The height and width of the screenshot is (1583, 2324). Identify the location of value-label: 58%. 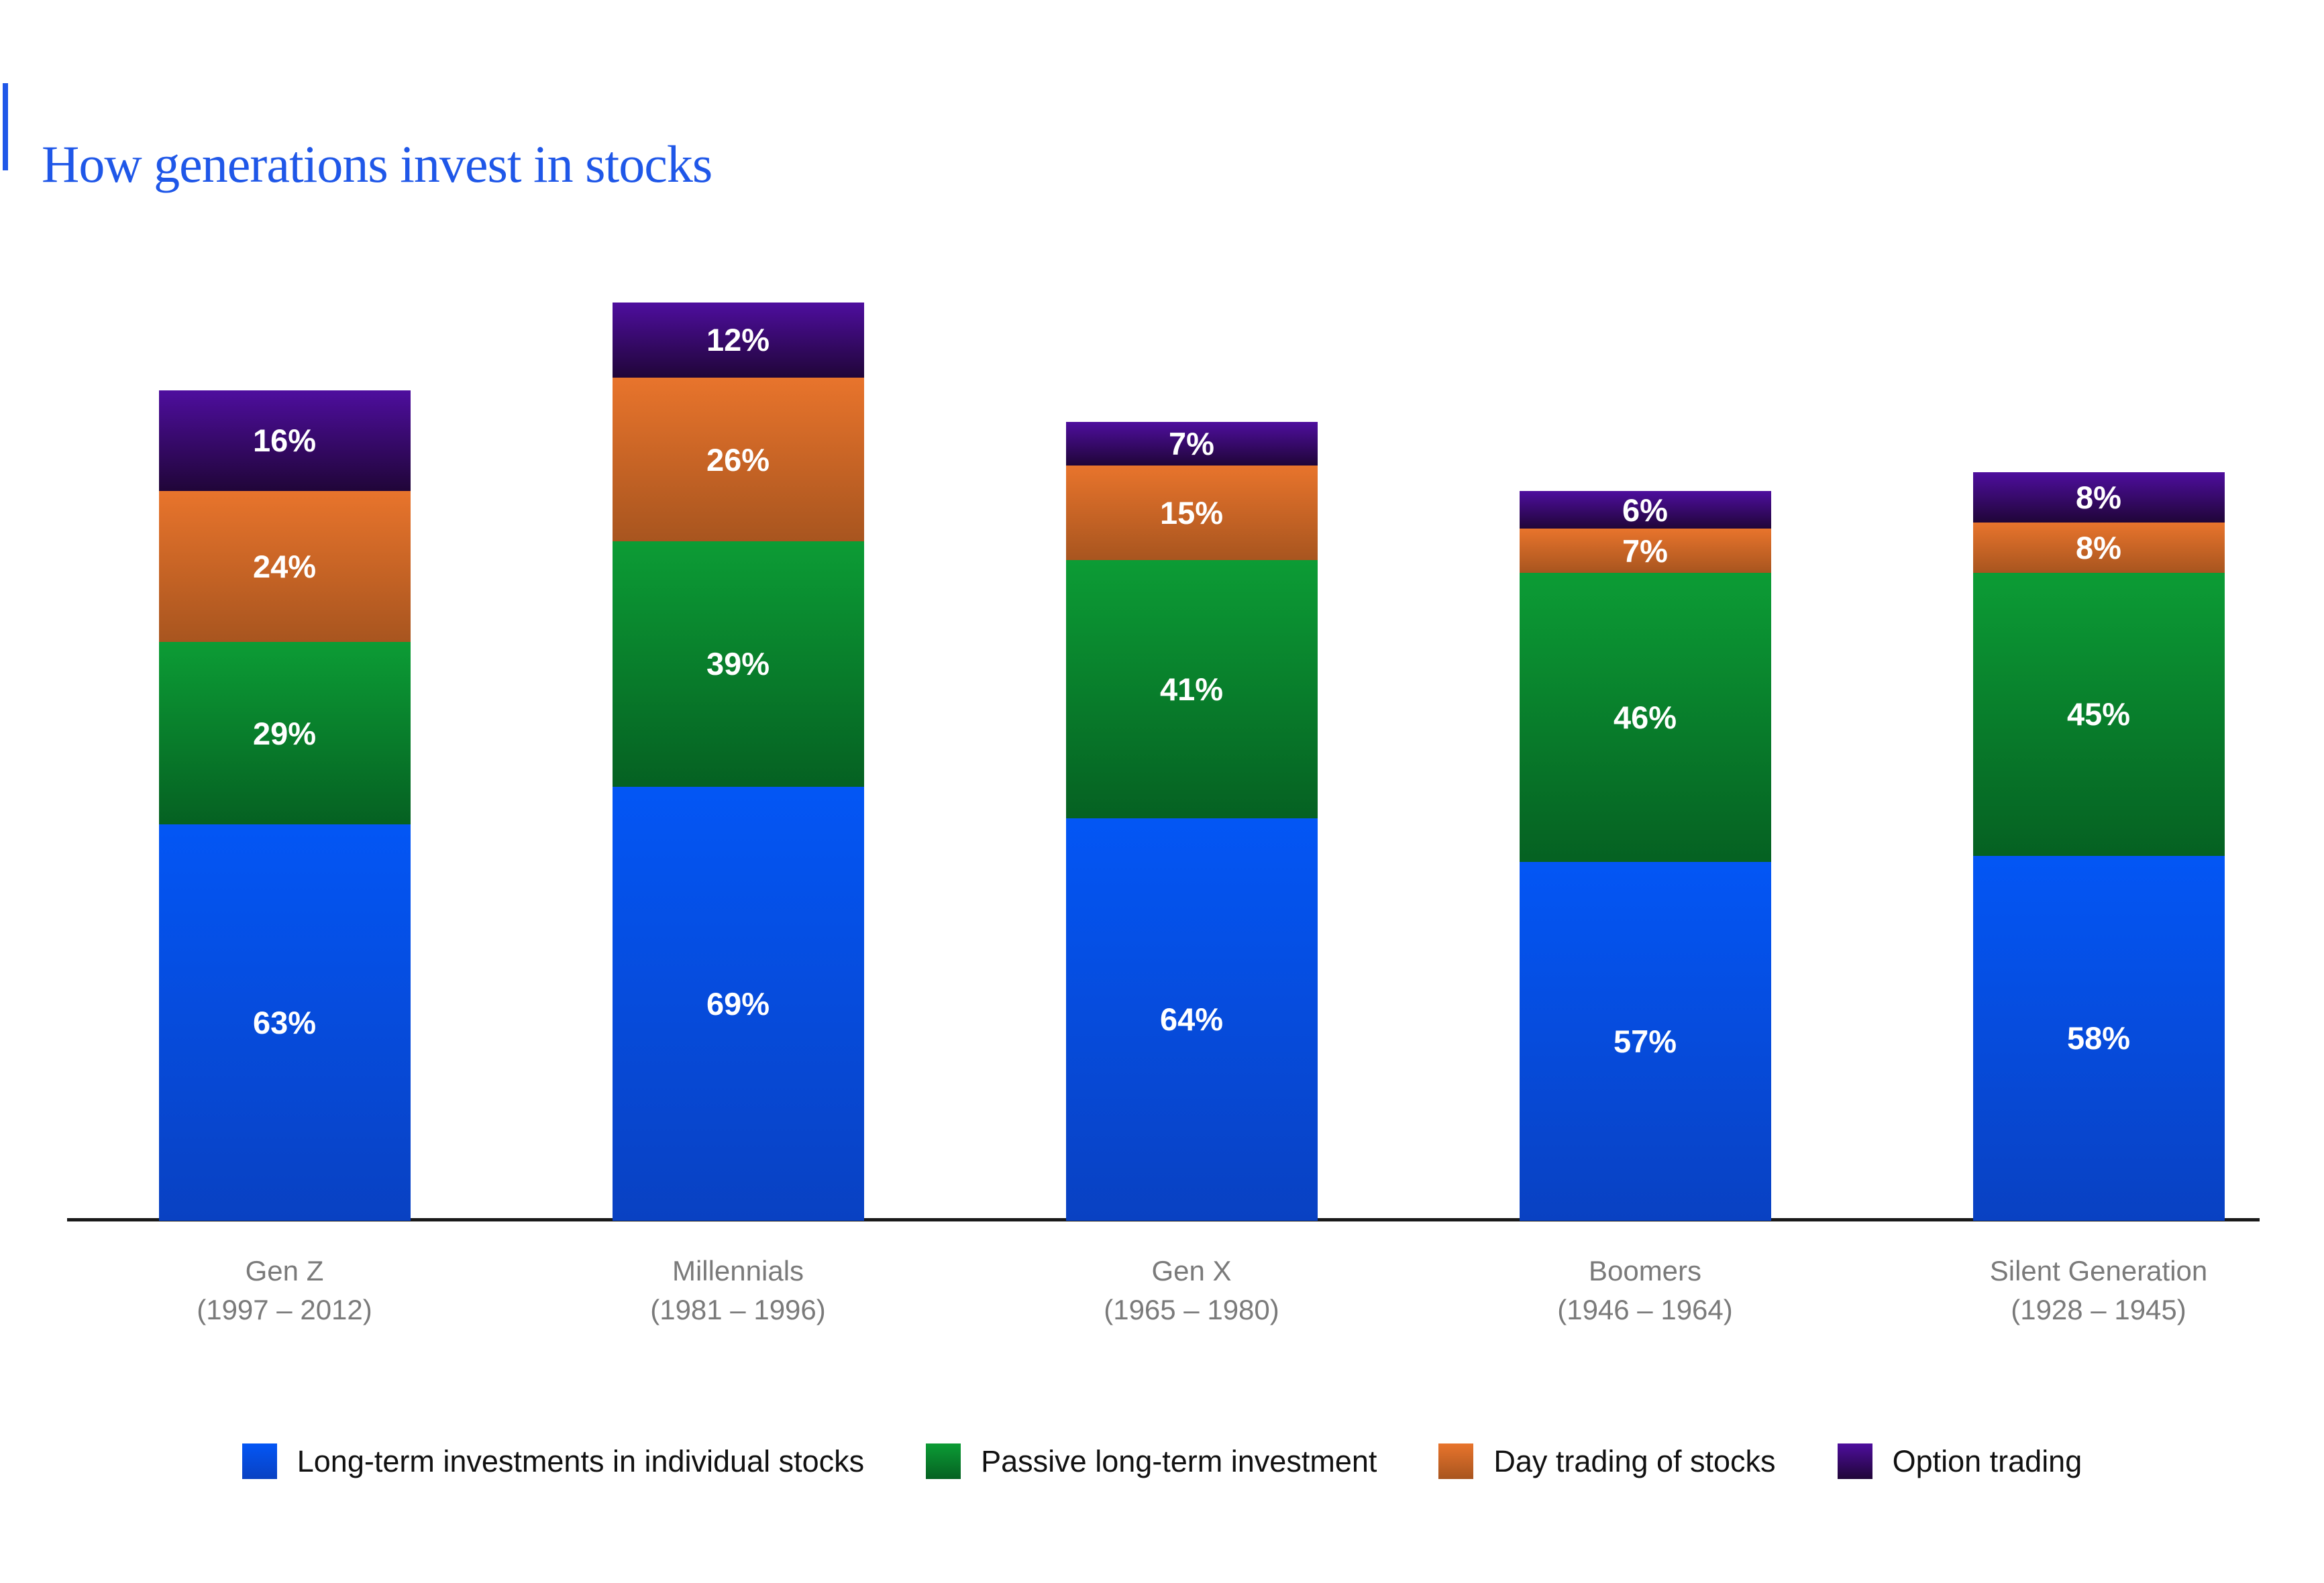
(2098, 1038).